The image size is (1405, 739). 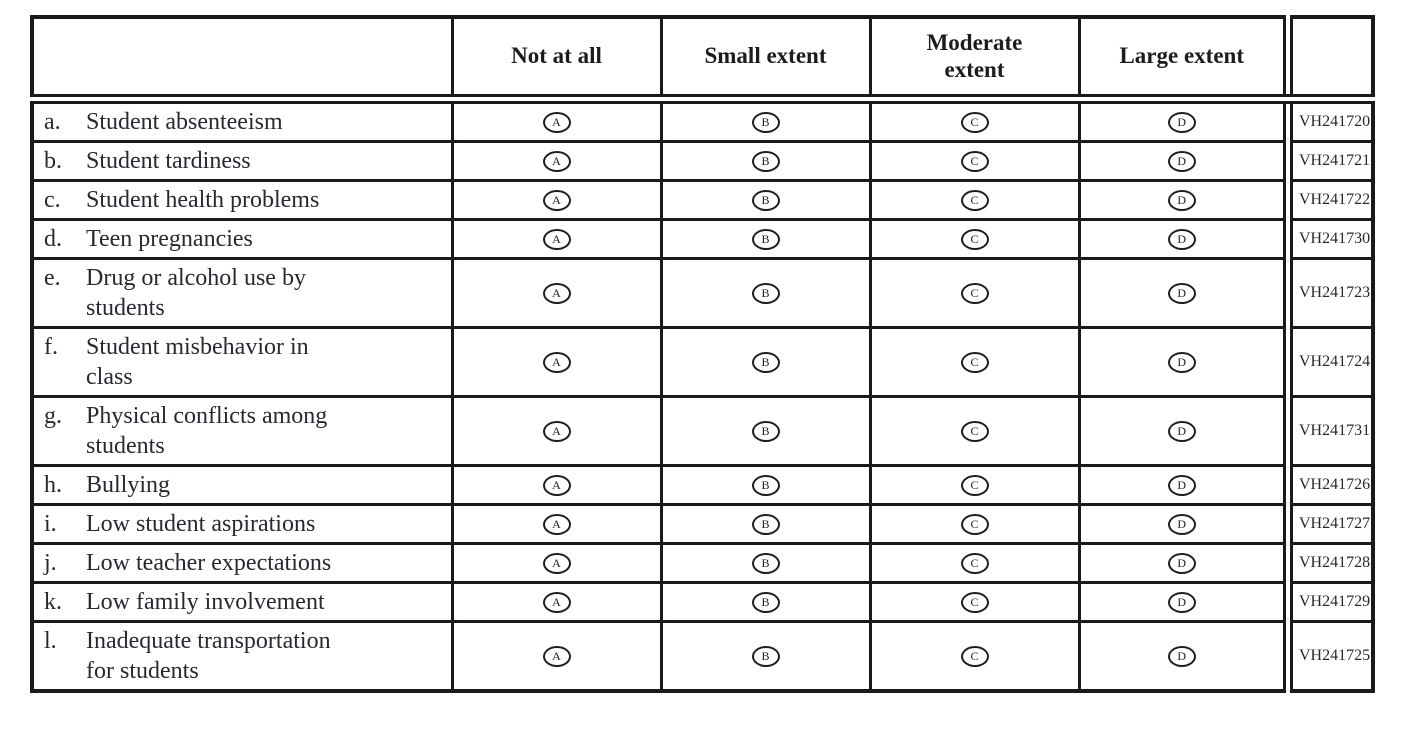 I want to click on table-row: k. Low family involvement A B C D VH241729, so click(x=702, y=602).